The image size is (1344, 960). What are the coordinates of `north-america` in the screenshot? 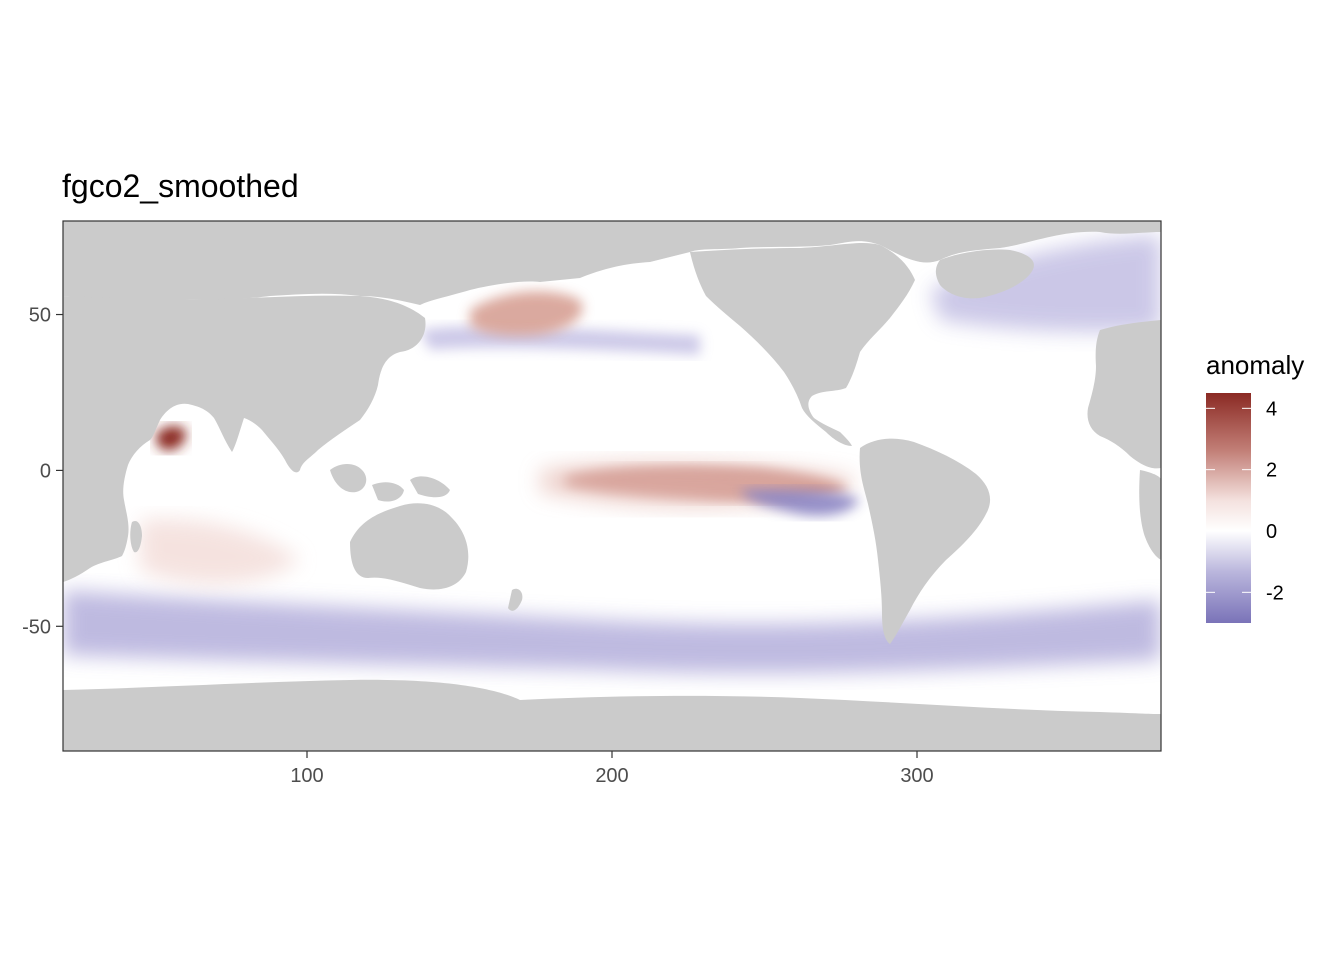 It's located at (802, 344).